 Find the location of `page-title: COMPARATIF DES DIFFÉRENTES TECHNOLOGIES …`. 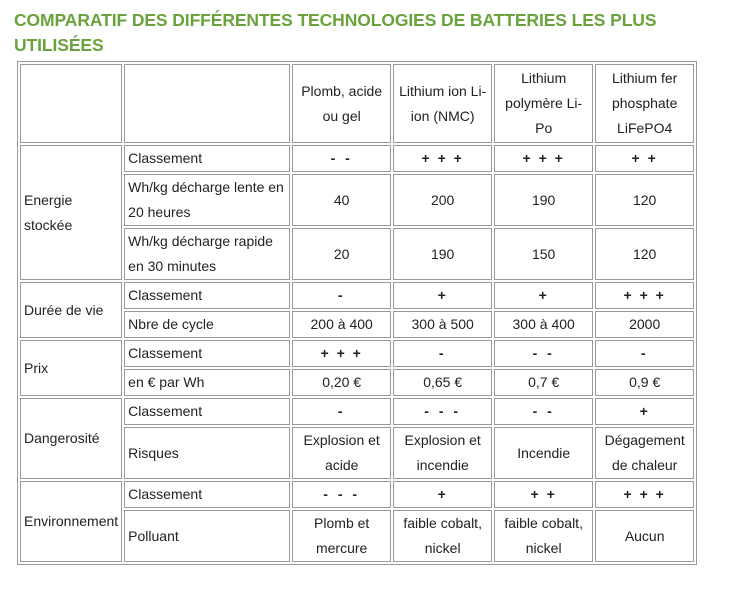

page-title: COMPARATIF DES DIFFÉRENTES TECHNOLOGIES … is located at coordinates (335, 32).